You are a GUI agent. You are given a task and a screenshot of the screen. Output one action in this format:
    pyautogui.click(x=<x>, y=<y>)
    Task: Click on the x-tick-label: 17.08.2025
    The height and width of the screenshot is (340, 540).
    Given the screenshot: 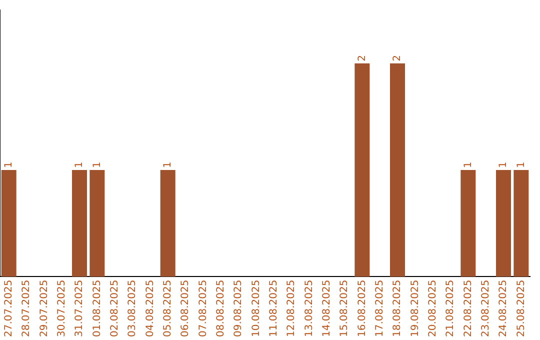 What is the action you would take?
    pyautogui.click(x=380, y=309)
    